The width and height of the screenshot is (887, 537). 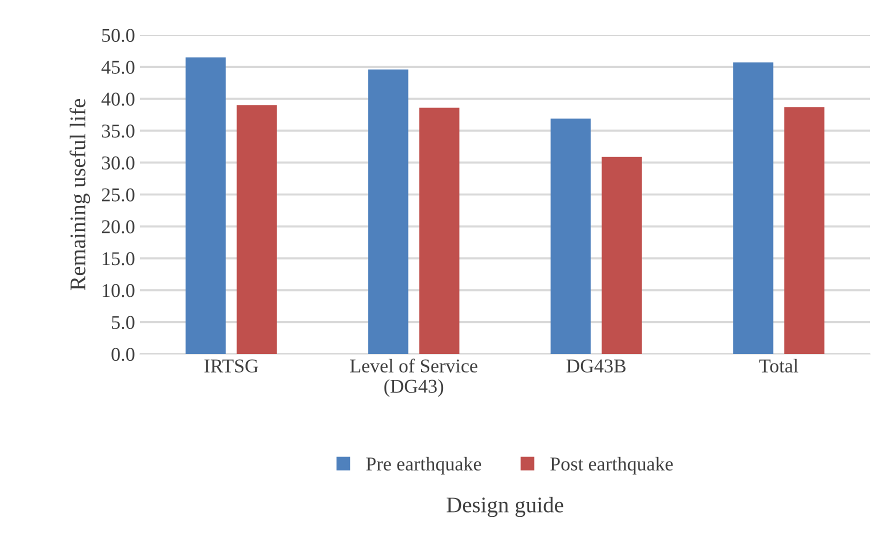 What do you see at coordinates (611, 465) in the screenshot?
I see `legend-label: Post earthquake` at bounding box center [611, 465].